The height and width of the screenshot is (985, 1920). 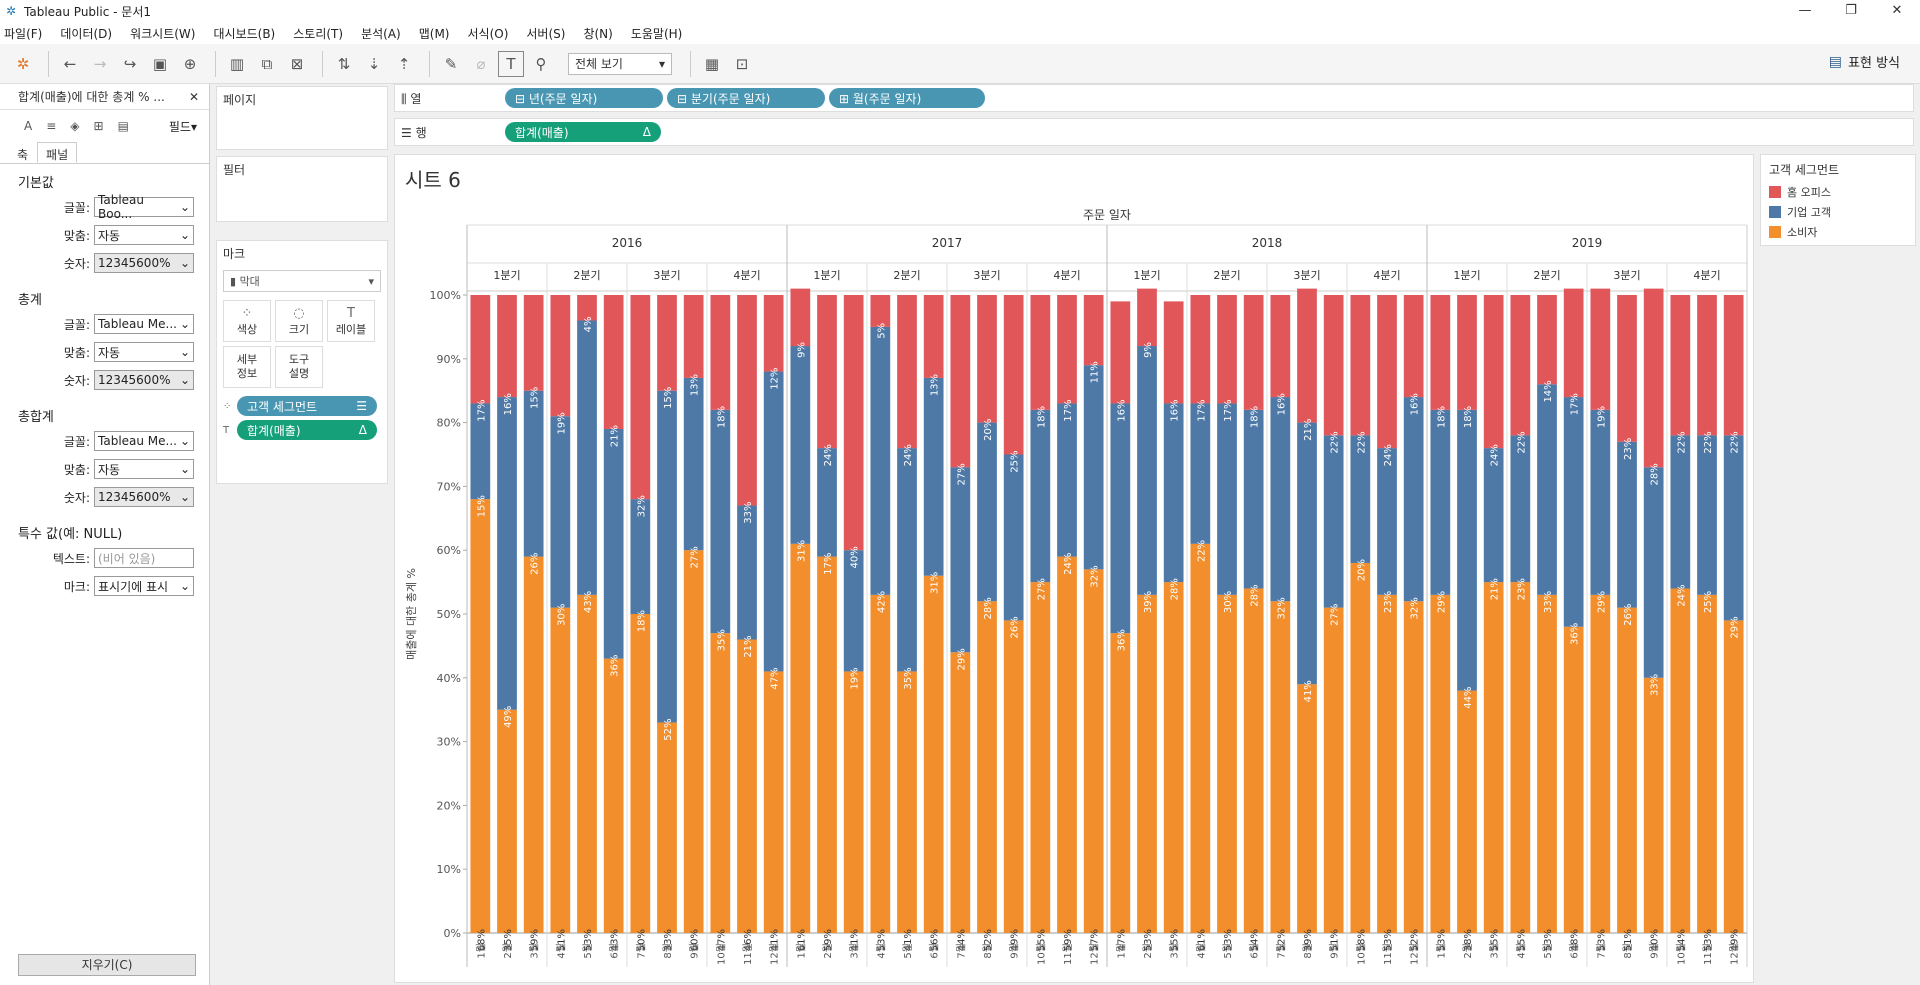 I want to click on group-icon: ⌀, so click(x=481, y=63).